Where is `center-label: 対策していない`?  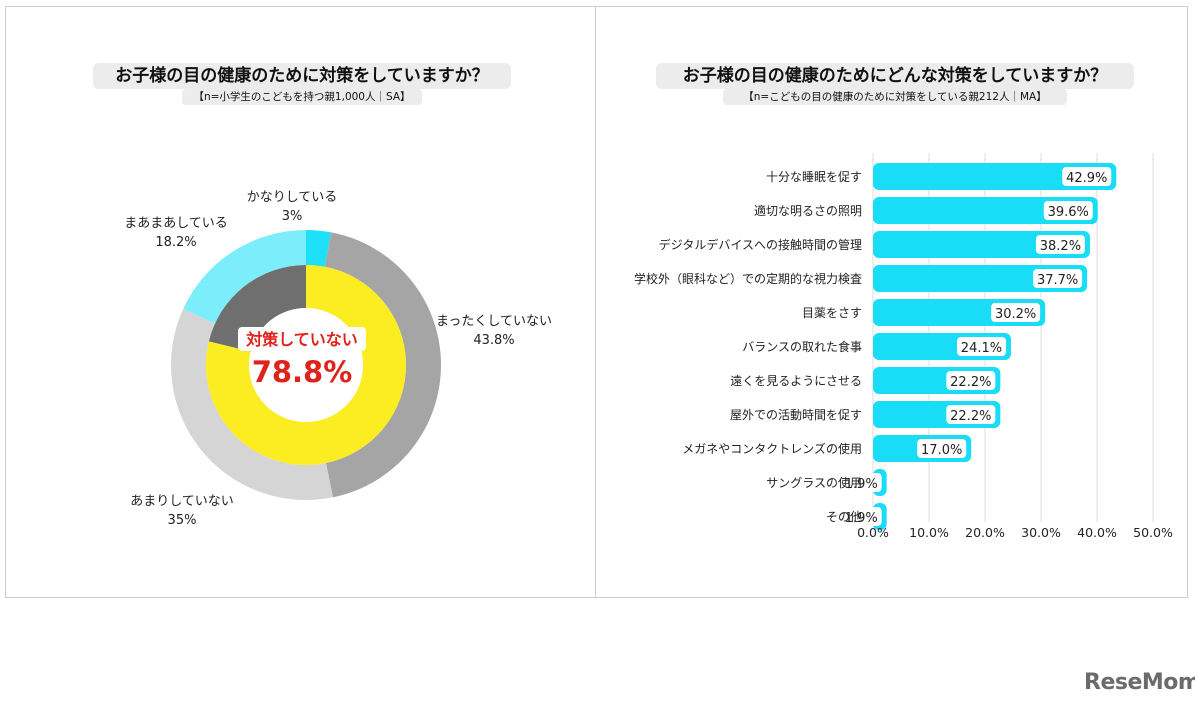
center-label: 対策していない is located at coordinates (301, 339).